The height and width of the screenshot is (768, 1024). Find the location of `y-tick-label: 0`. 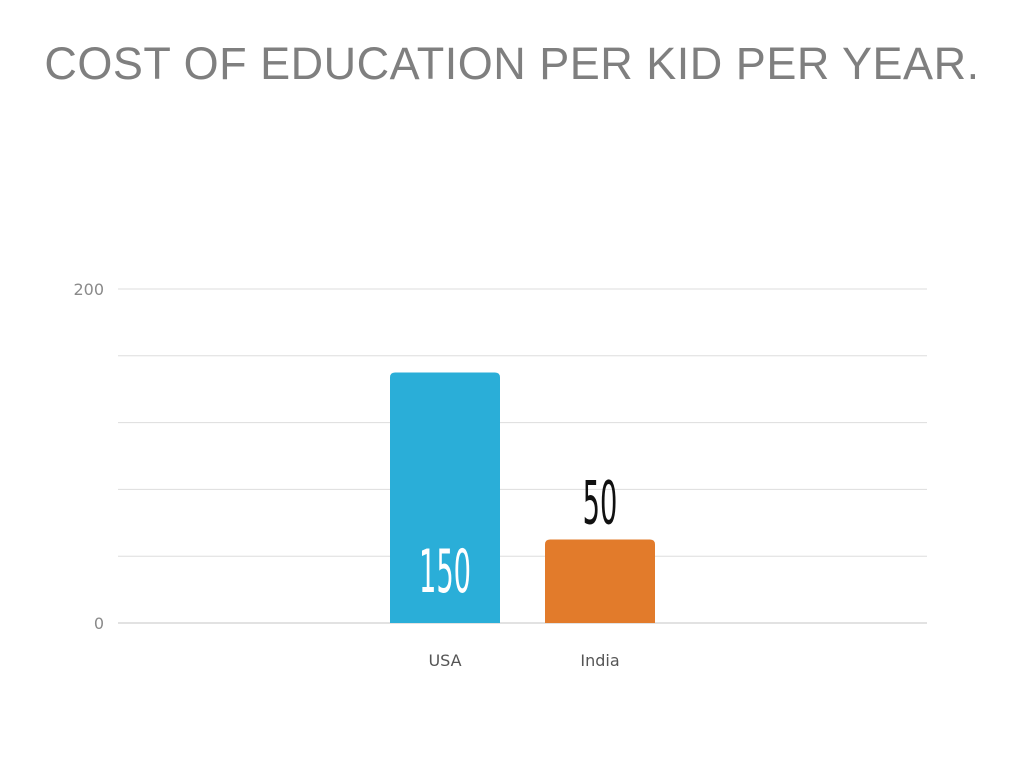

y-tick-label: 0 is located at coordinates (99, 623).